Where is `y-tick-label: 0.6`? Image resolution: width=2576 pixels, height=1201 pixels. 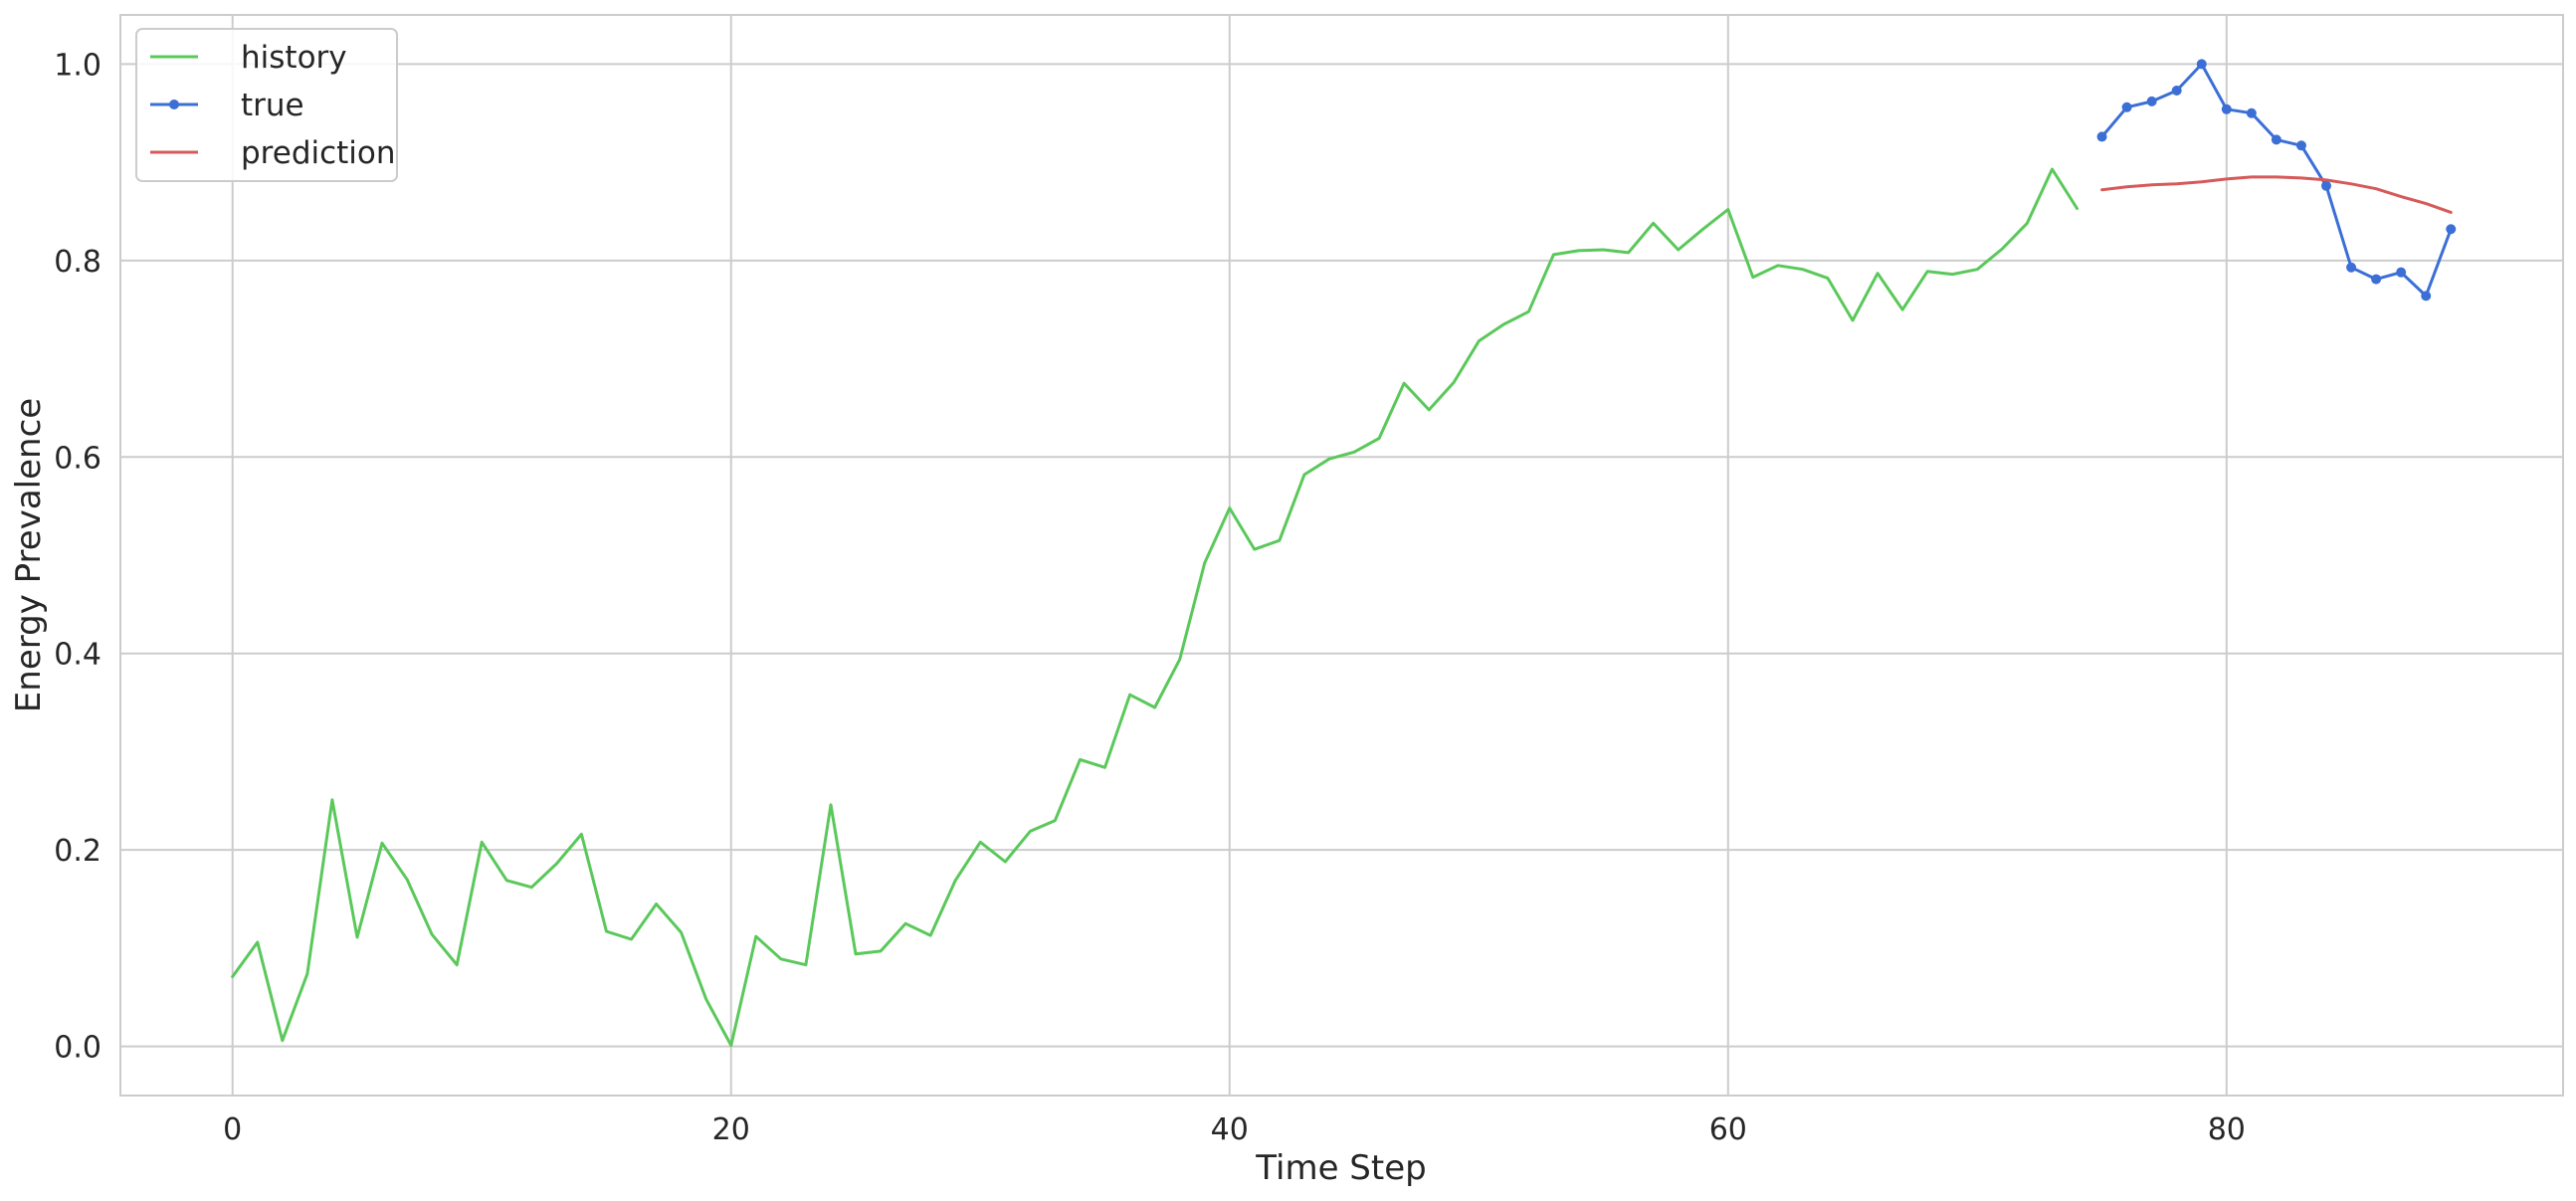
y-tick-label: 0.6 is located at coordinates (77, 458).